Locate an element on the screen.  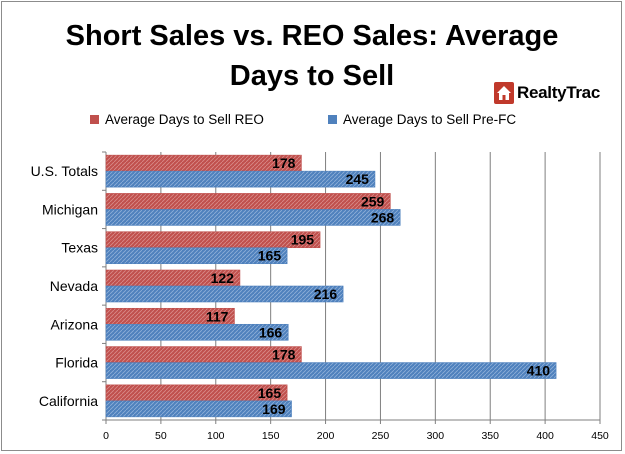
category-label: Florida is located at coordinates (76, 363).